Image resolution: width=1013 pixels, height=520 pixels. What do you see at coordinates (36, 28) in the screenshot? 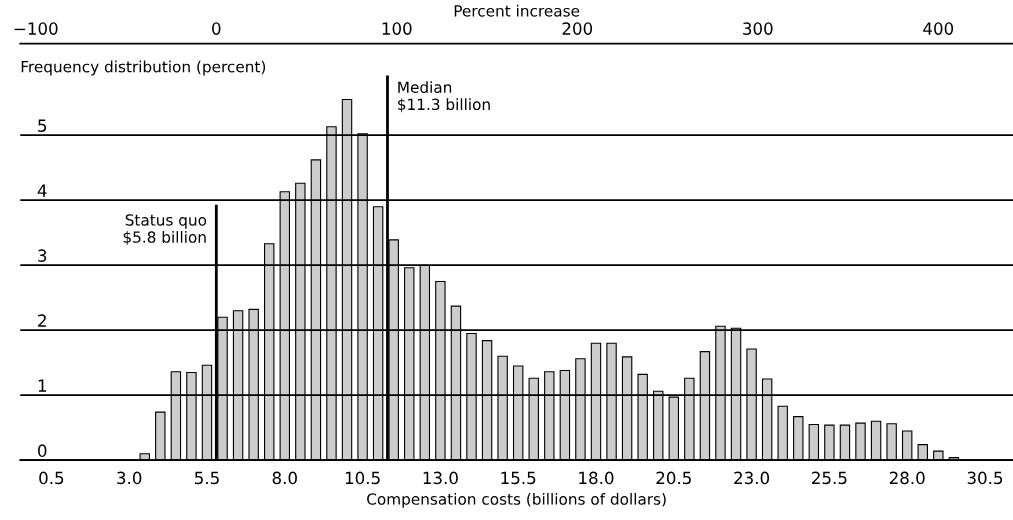
I see `x2-tick-label: −100` at bounding box center [36, 28].